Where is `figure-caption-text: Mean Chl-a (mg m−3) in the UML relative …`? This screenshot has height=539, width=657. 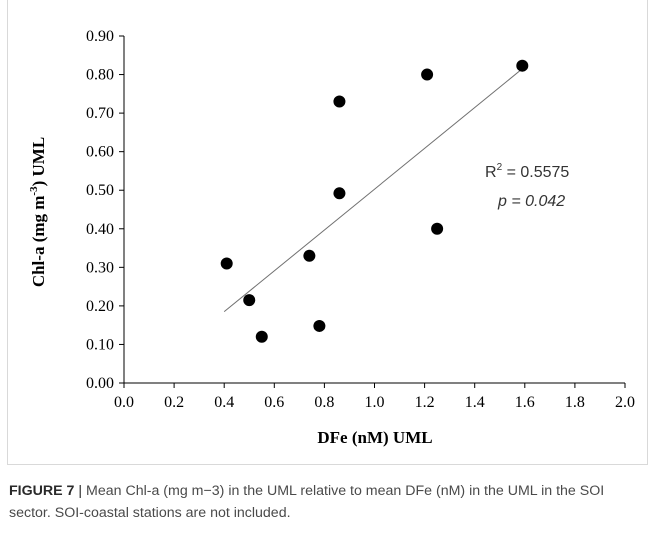 figure-caption-text: Mean Chl-a (mg m−3) in the UML relative … is located at coordinates (307, 502).